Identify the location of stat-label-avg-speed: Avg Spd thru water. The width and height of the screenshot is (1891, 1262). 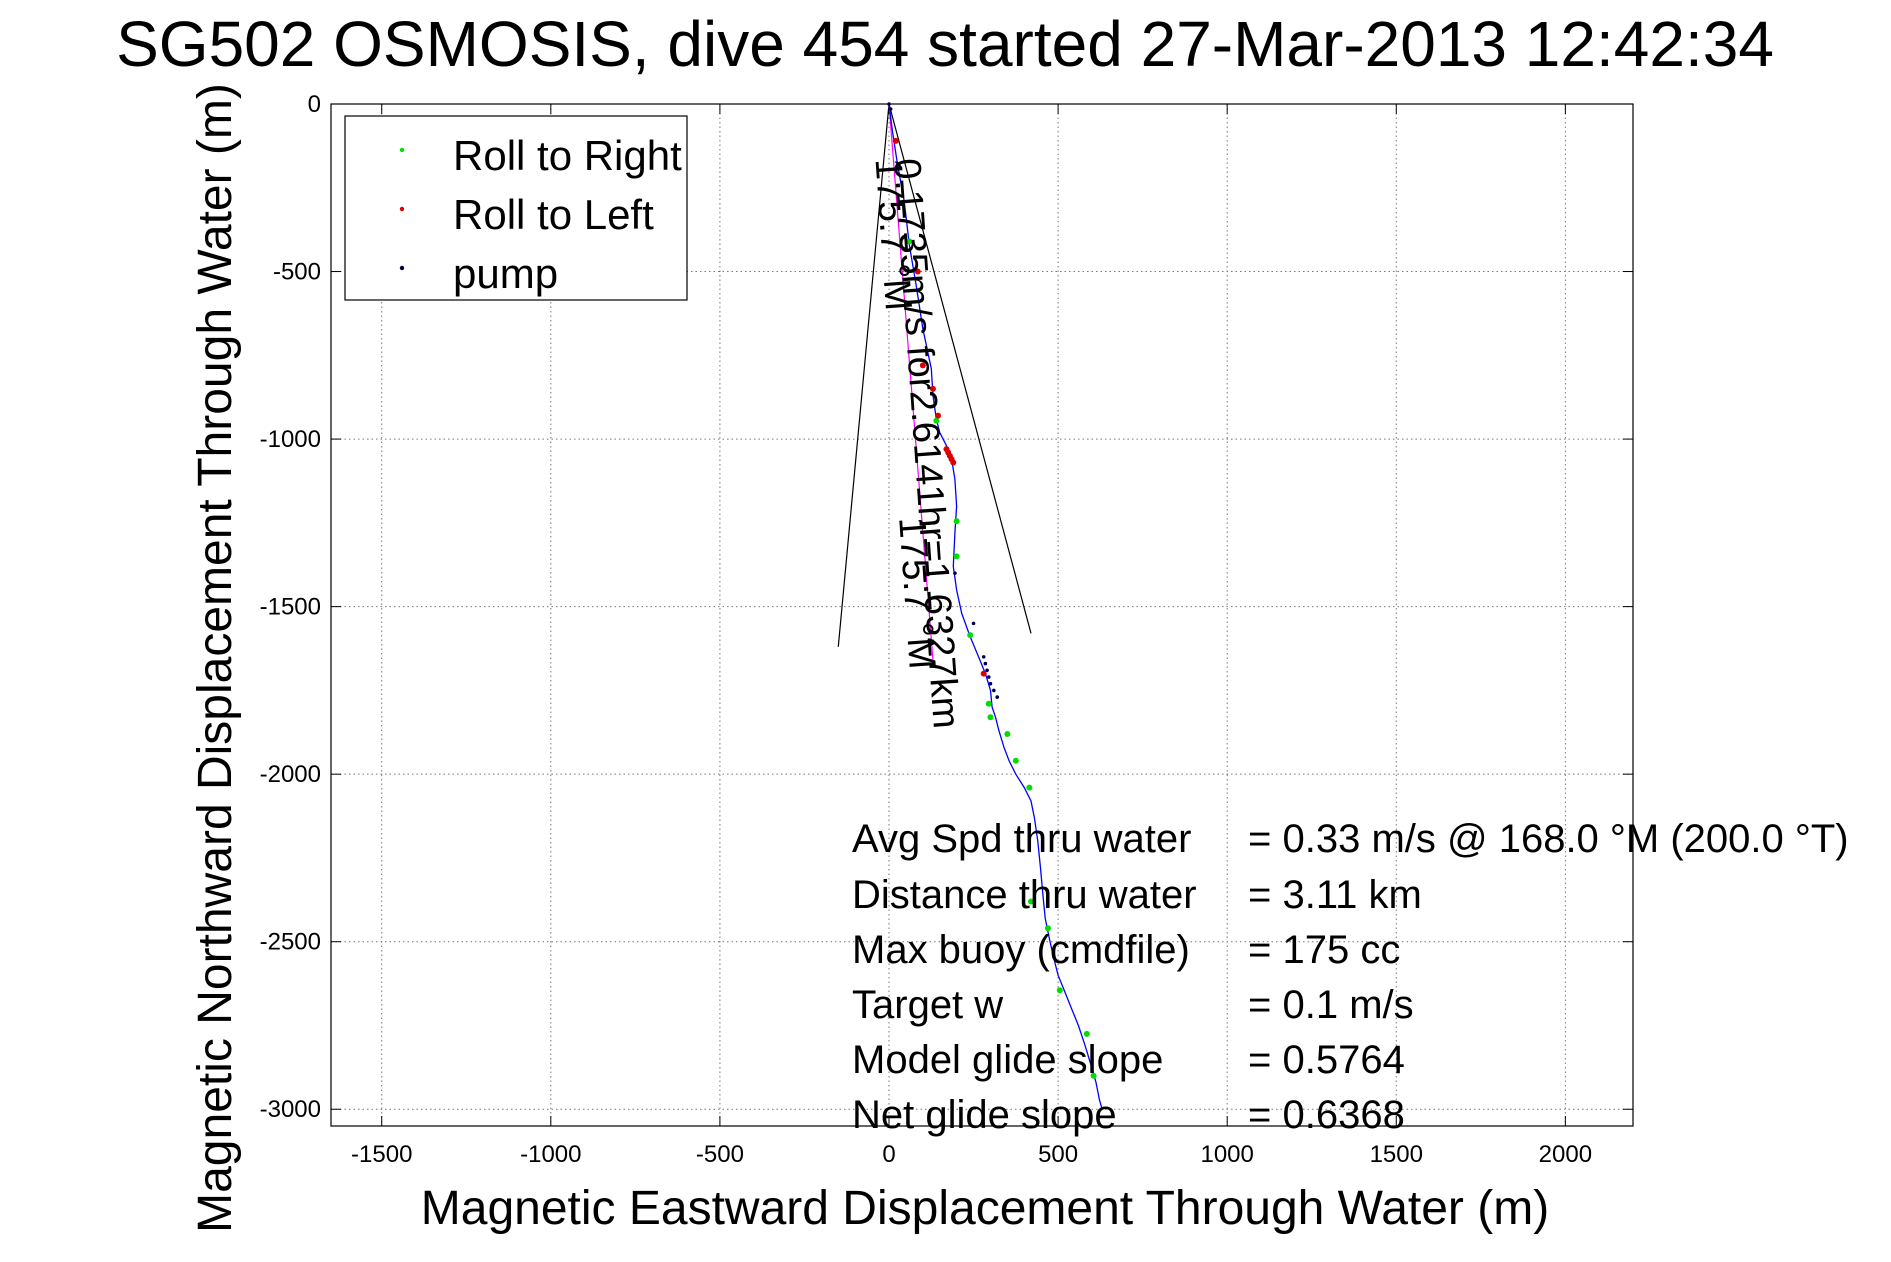
(1021, 839).